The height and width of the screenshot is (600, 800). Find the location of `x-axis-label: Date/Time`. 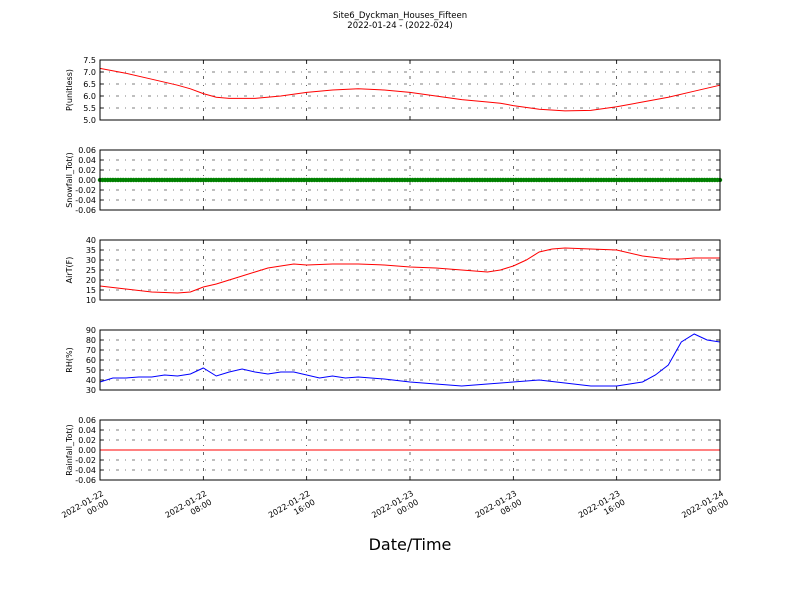

x-axis-label: Date/Time is located at coordinates (410, 544).